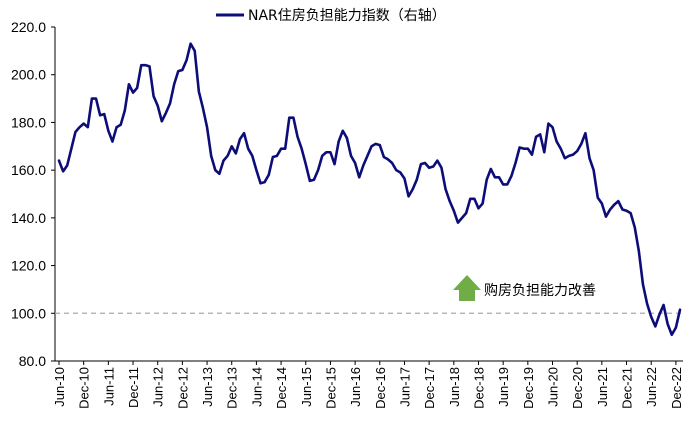 Image resolution: width=700 pixels, height=429 pixels. I want to click on x-tick-label: Dec-22, so click(676, 388).